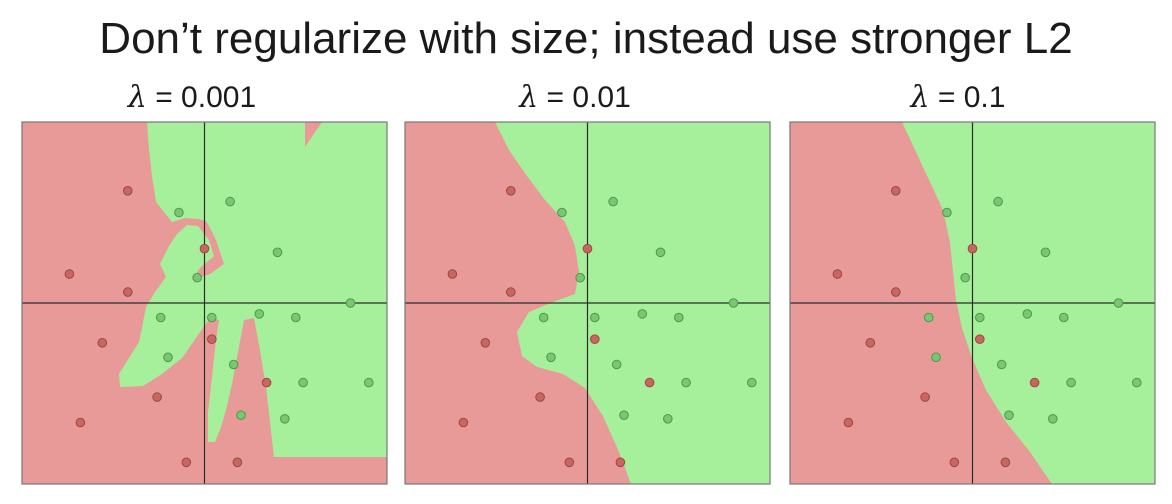  Describe the element at coordinates (971, 97) in the screenshot. I see `lambda-value: = 0.1` at that location.